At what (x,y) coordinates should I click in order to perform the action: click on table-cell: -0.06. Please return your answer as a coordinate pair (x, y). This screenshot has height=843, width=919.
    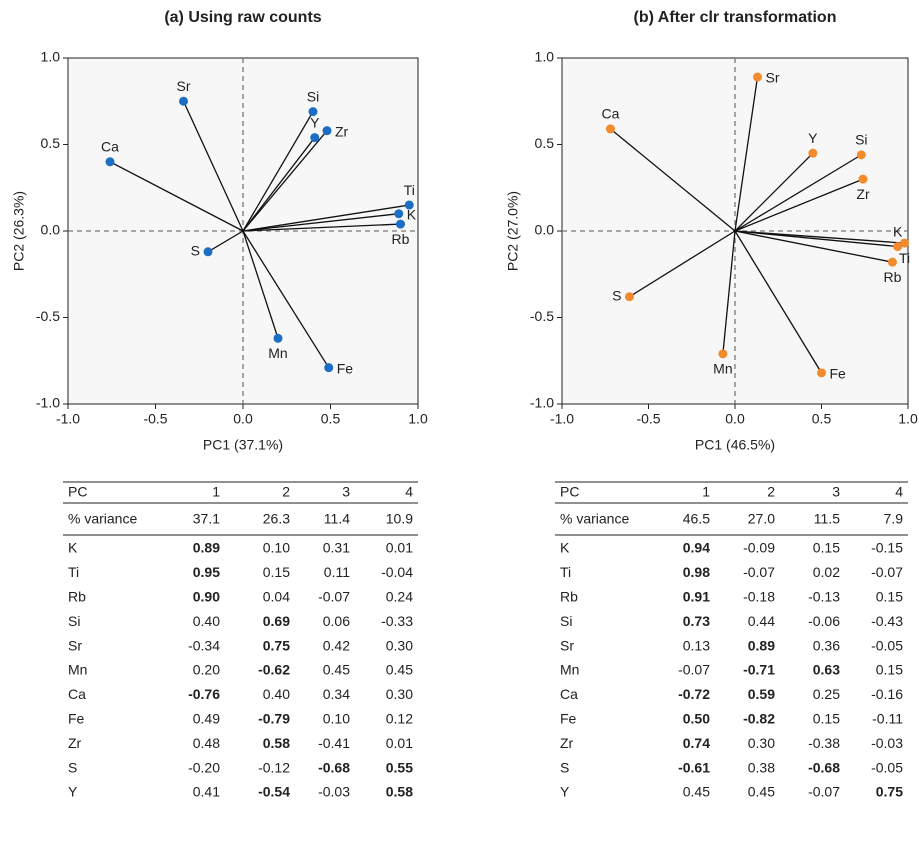
    Looking at the image, I should click on (824, 621).